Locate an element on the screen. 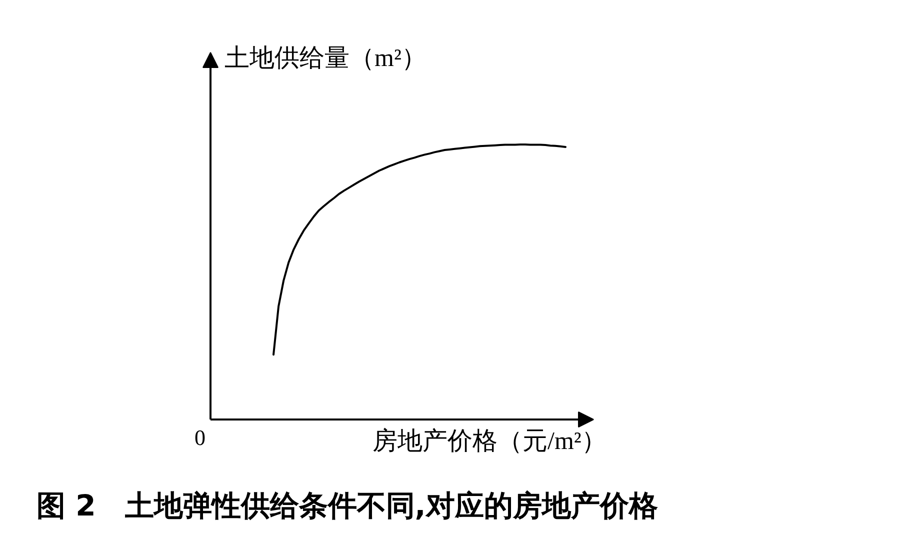 The image size is (903, 534). text: 图 2 土地弹性供给条件不同,对应的房地产价格 is located at coordinates (347, 505).